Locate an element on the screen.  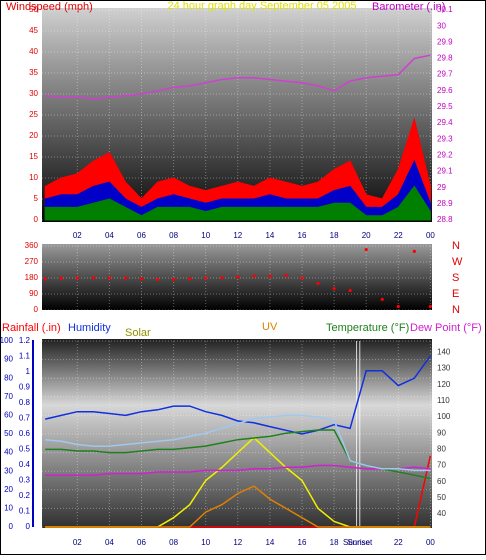
y2-tick-label: 29.1 is located at coordinates (445, 171).